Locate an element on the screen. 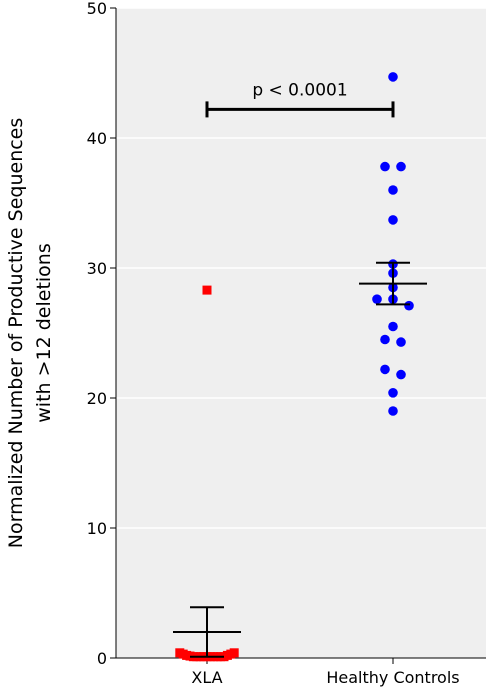 The height and width of the screenshot is (693, 490). x-tick-labels: XLA Healthy Controls is located at coordinates (325, 677).